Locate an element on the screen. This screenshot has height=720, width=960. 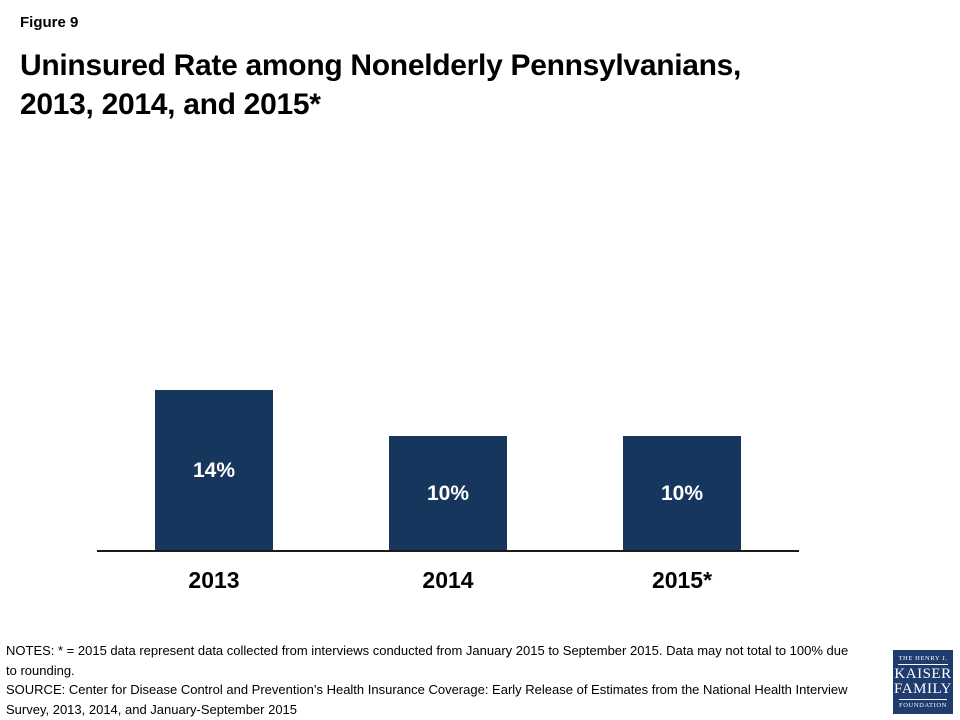
bar-value-label-2014: 10% is located at coordinates (448, 493).